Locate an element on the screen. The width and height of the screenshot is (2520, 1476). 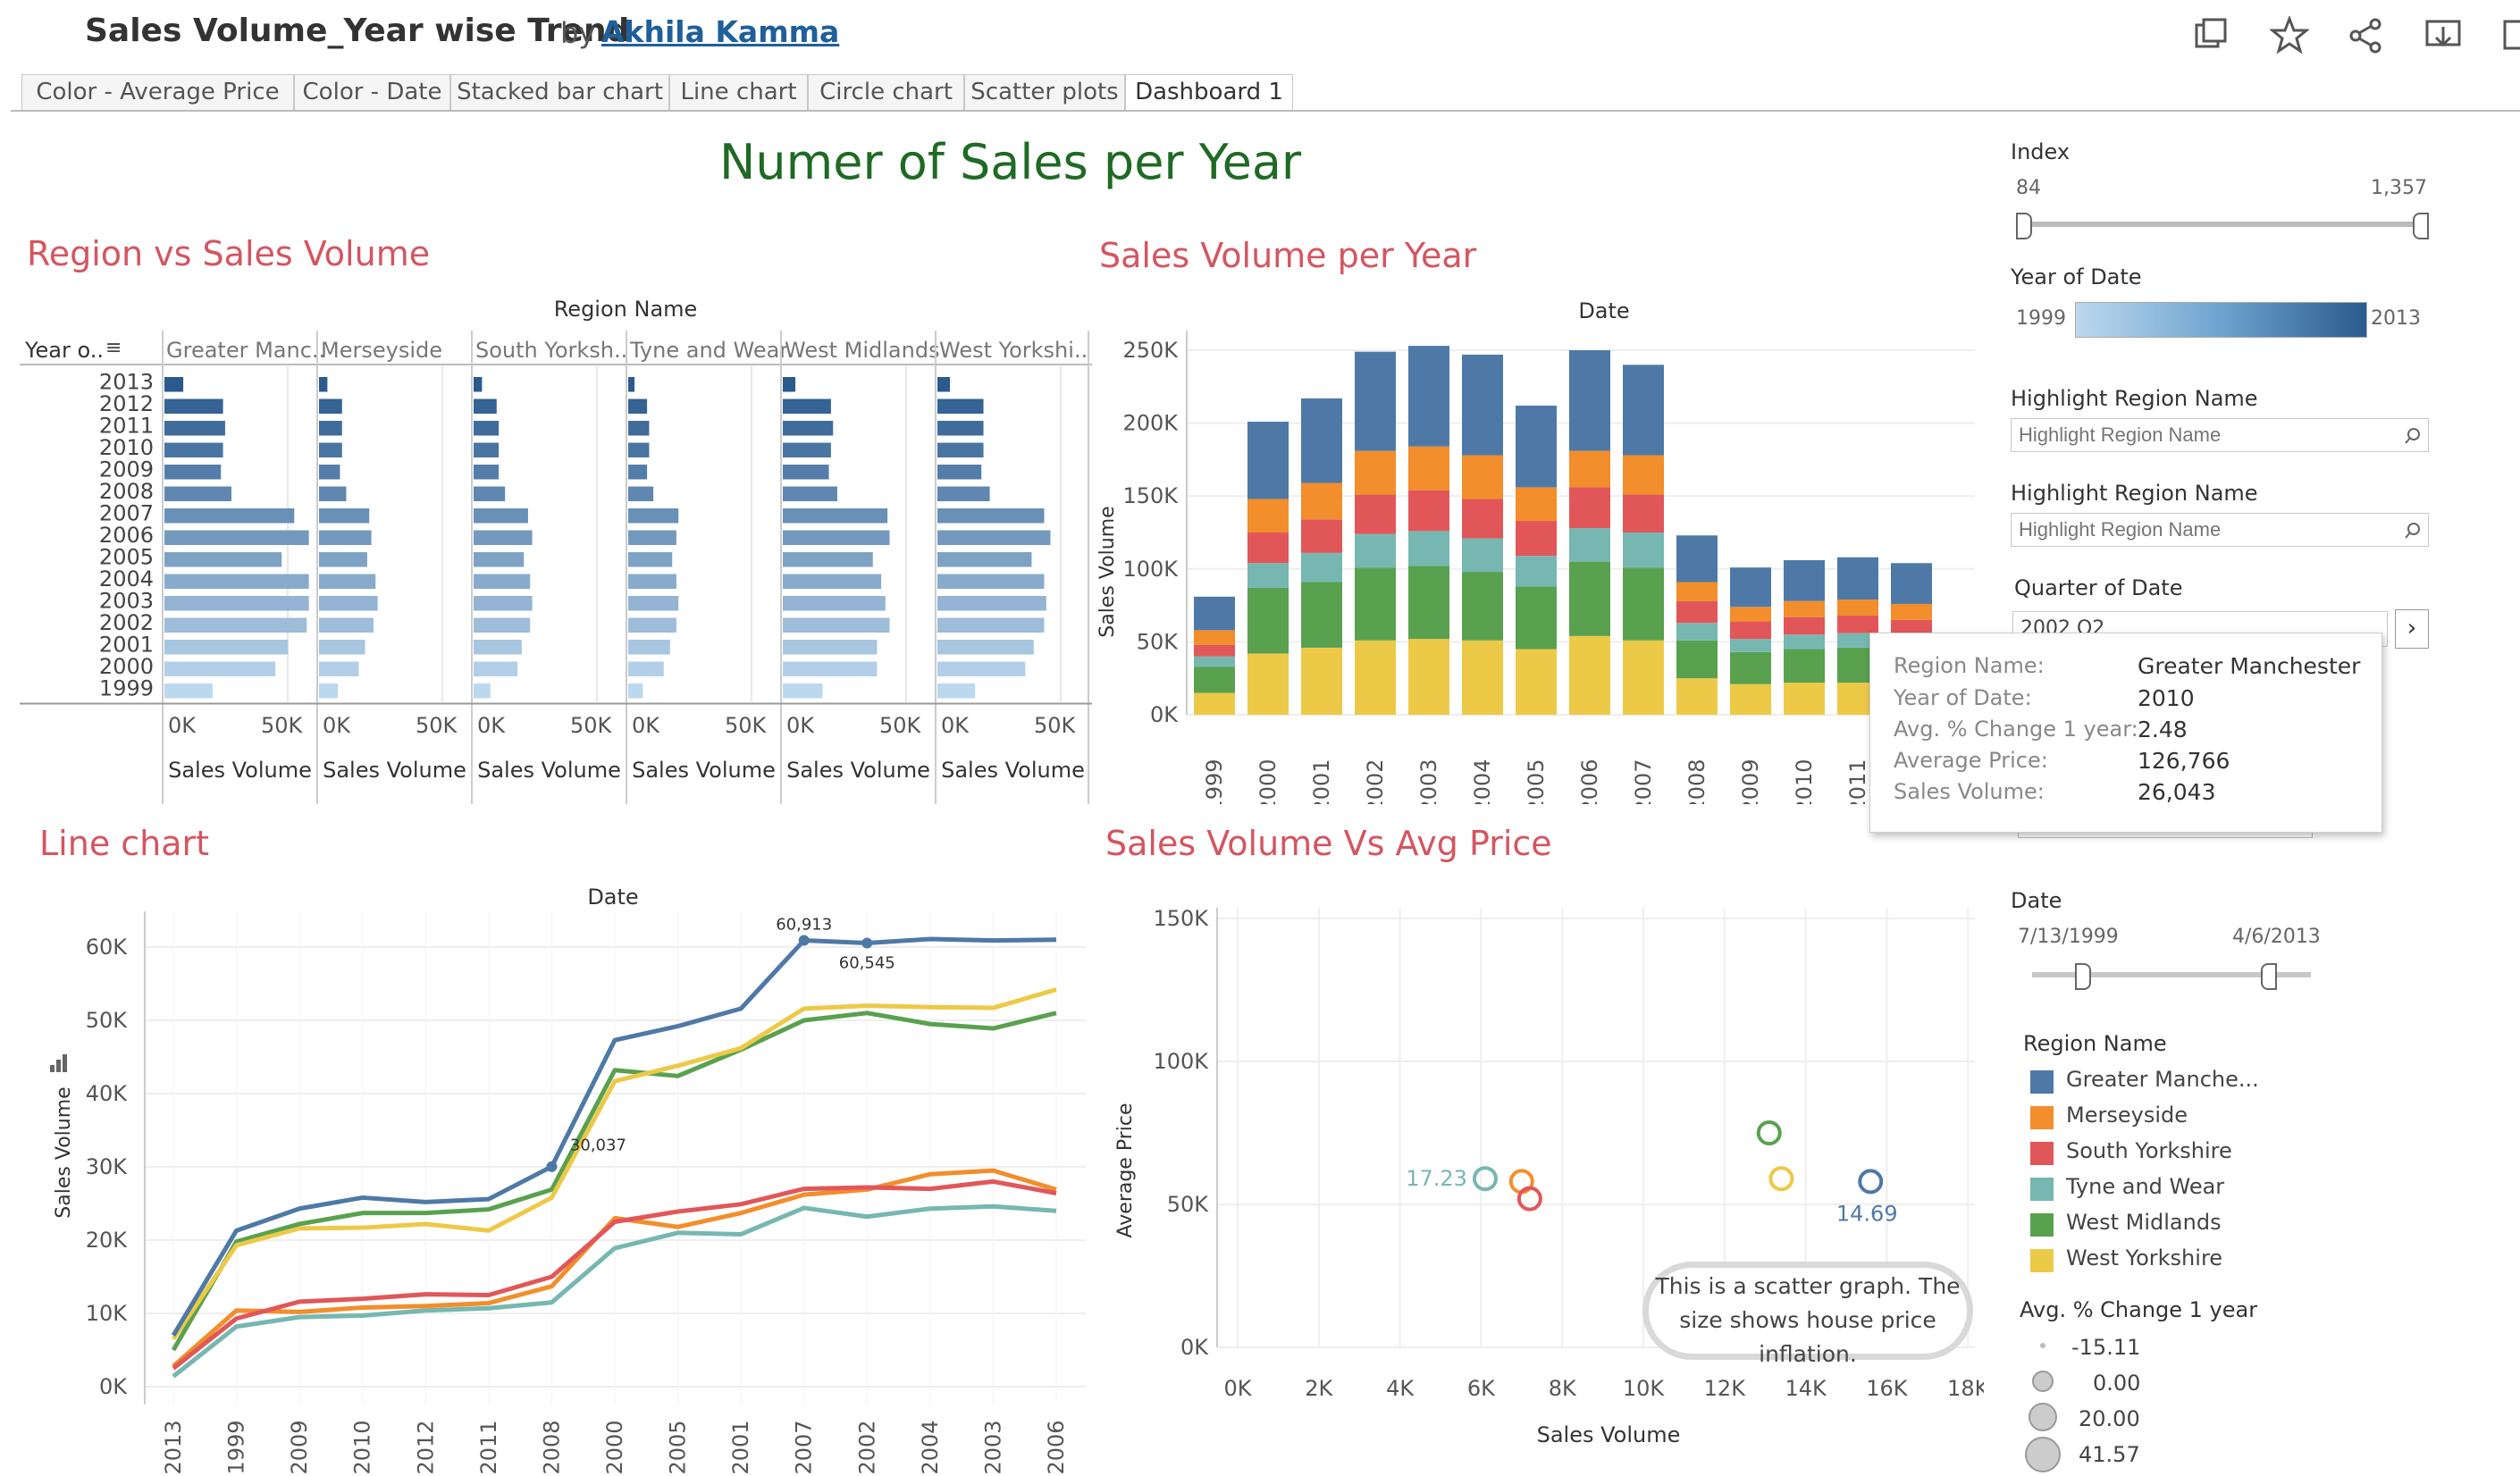
star-icon is located at coordinates (2289, 35).